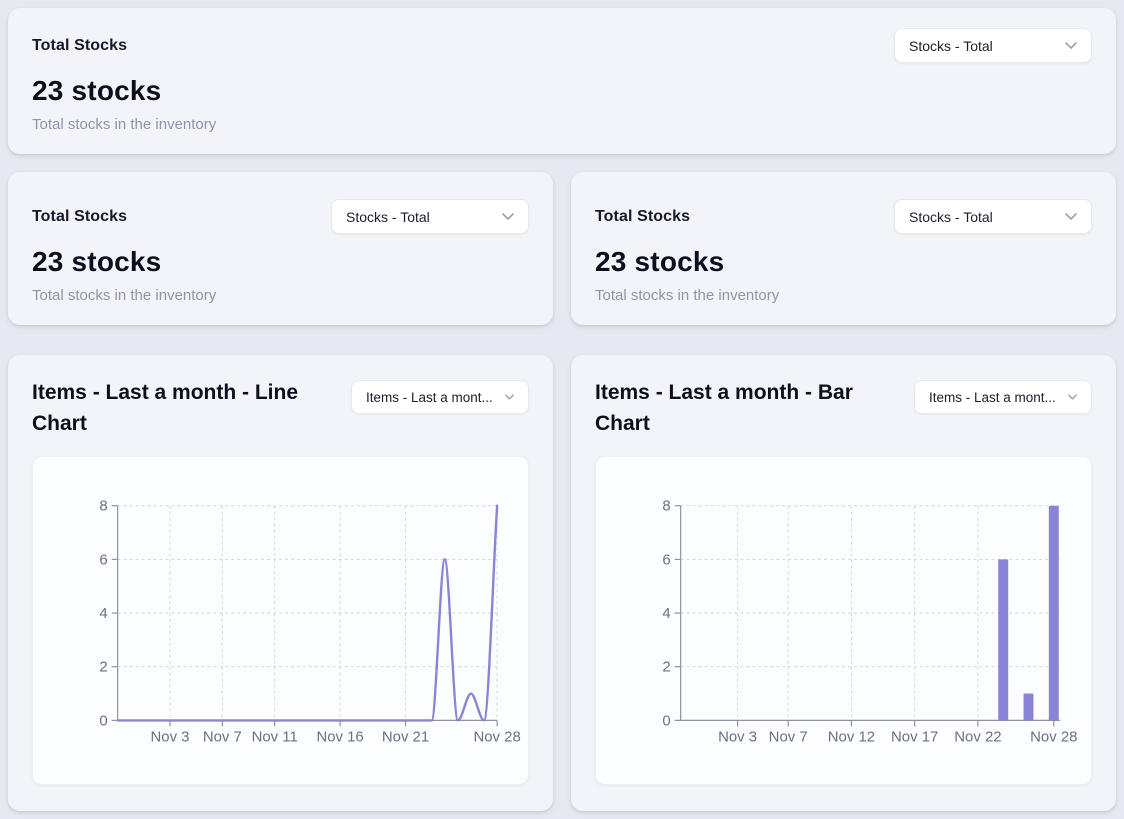  What do you see at coordinates (724, 408) in the screenshot?
I see `chart-title: Items - Last a month - Bar Chart` at bounding box center [724, 408].